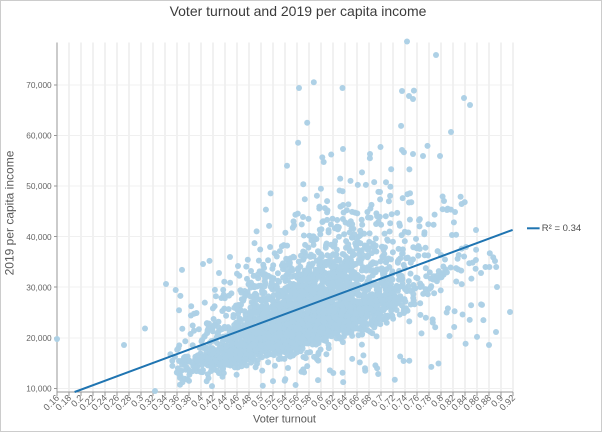 Image resolution: width=602 pixels, height=432 pixels. Describe the element at coordinates (561, 228) in the screenshot. I see `svg-text: R² = 0.34` at that location.